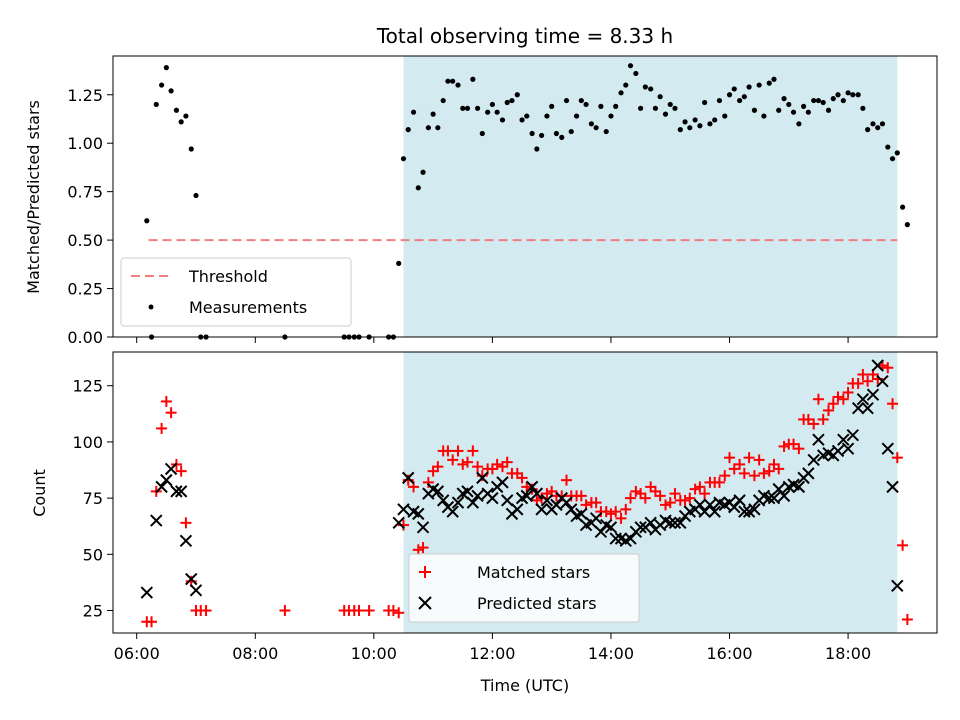  What do you see at coordinates (39, 493) in the screenshot?
I see `bottom-y-axis-label: Count` at bounding box center [39, 493].